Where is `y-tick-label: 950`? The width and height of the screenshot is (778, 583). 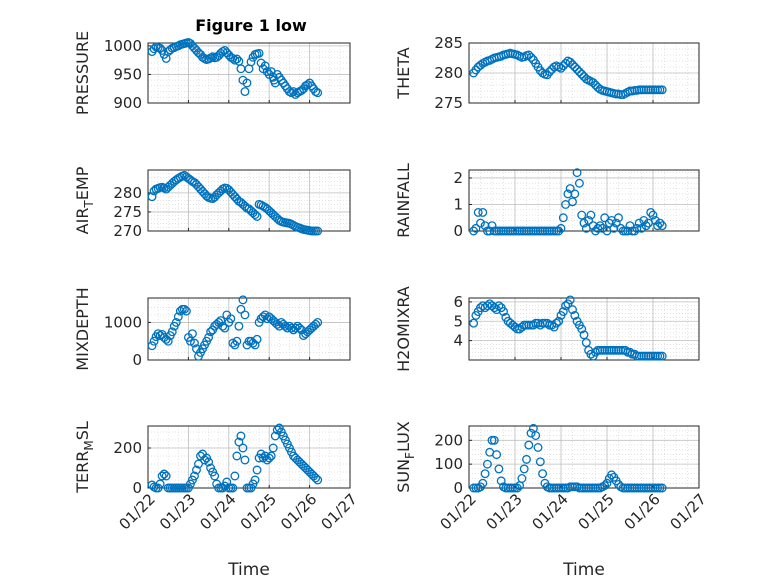
y-tick-label: 950 is located at coordinates (127, 74).